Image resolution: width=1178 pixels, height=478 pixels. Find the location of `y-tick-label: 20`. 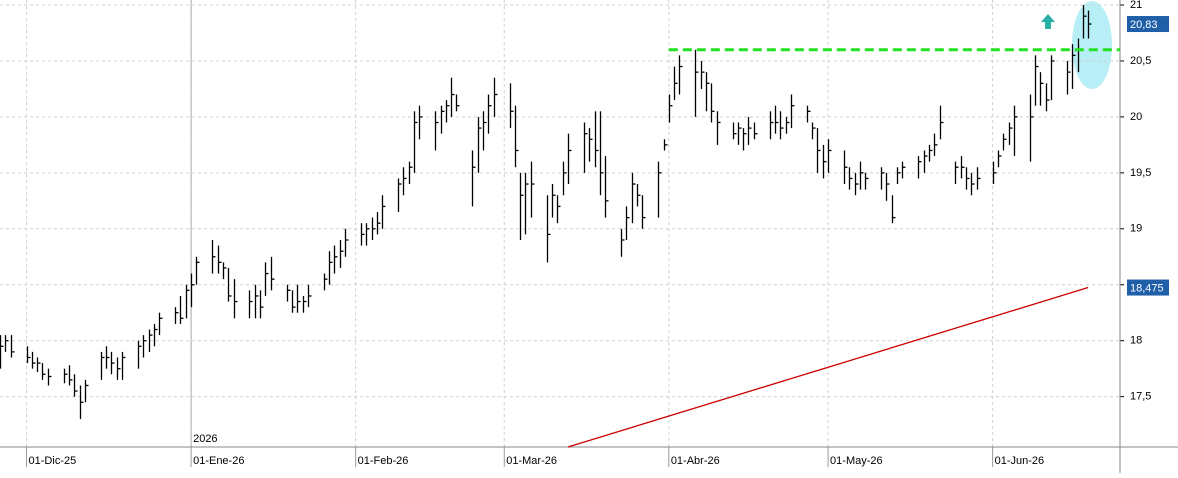

y-tick-label: 20 is located at coordinates (1136, 117).